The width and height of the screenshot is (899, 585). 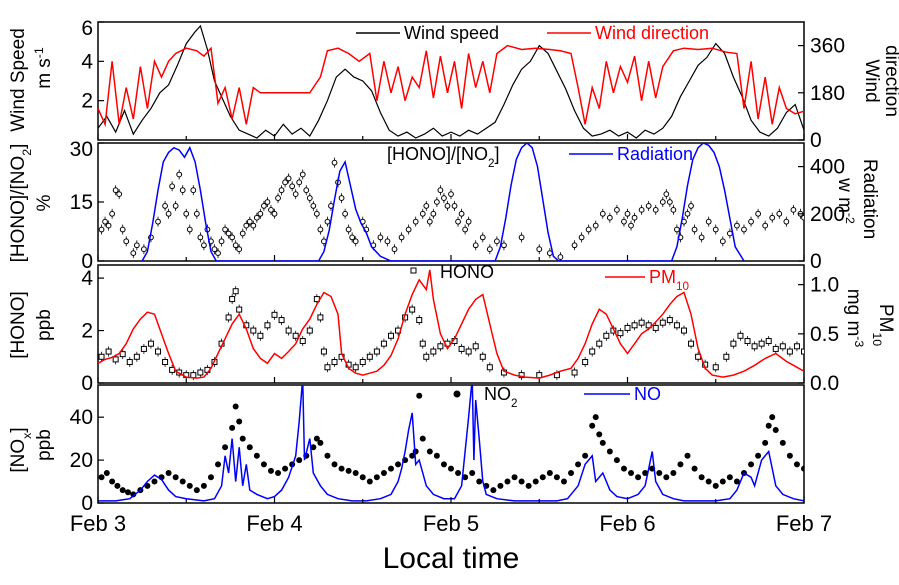 I want to click on legend-label: Wind direction, so click(x=652, y=33).